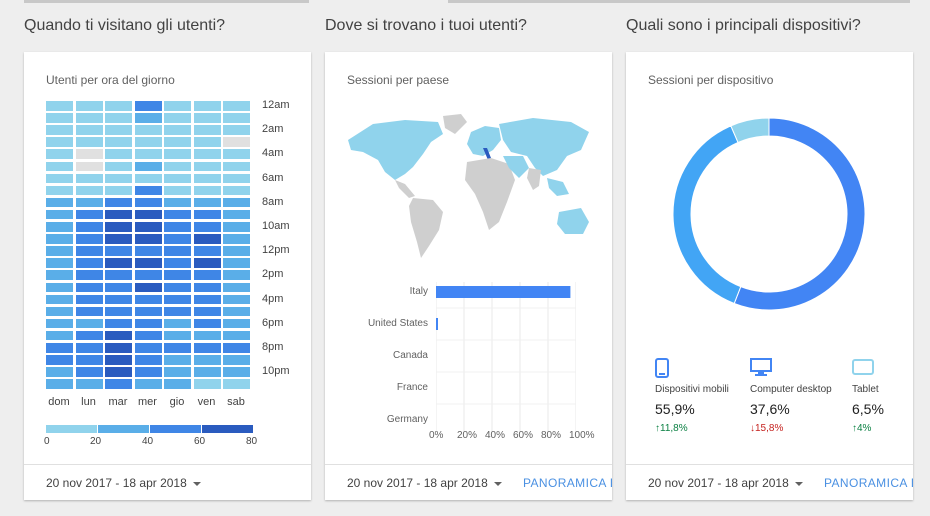  What do you see at coordinates (769, 214) in the screenshot?
I see `device-donut-chart` at bounding box center [769, 214].